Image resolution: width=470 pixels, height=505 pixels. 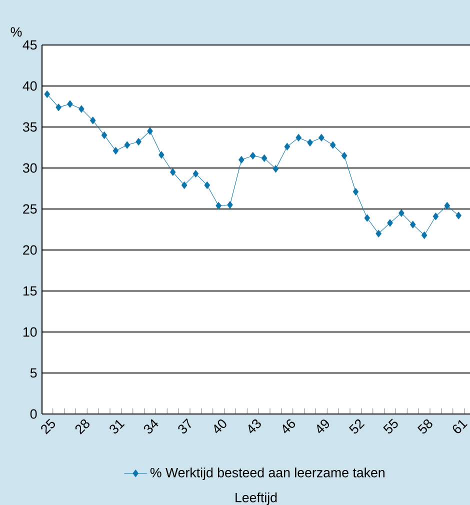 I want to click on x-axis-title: Leeftijd, so click(x=256, y=498).